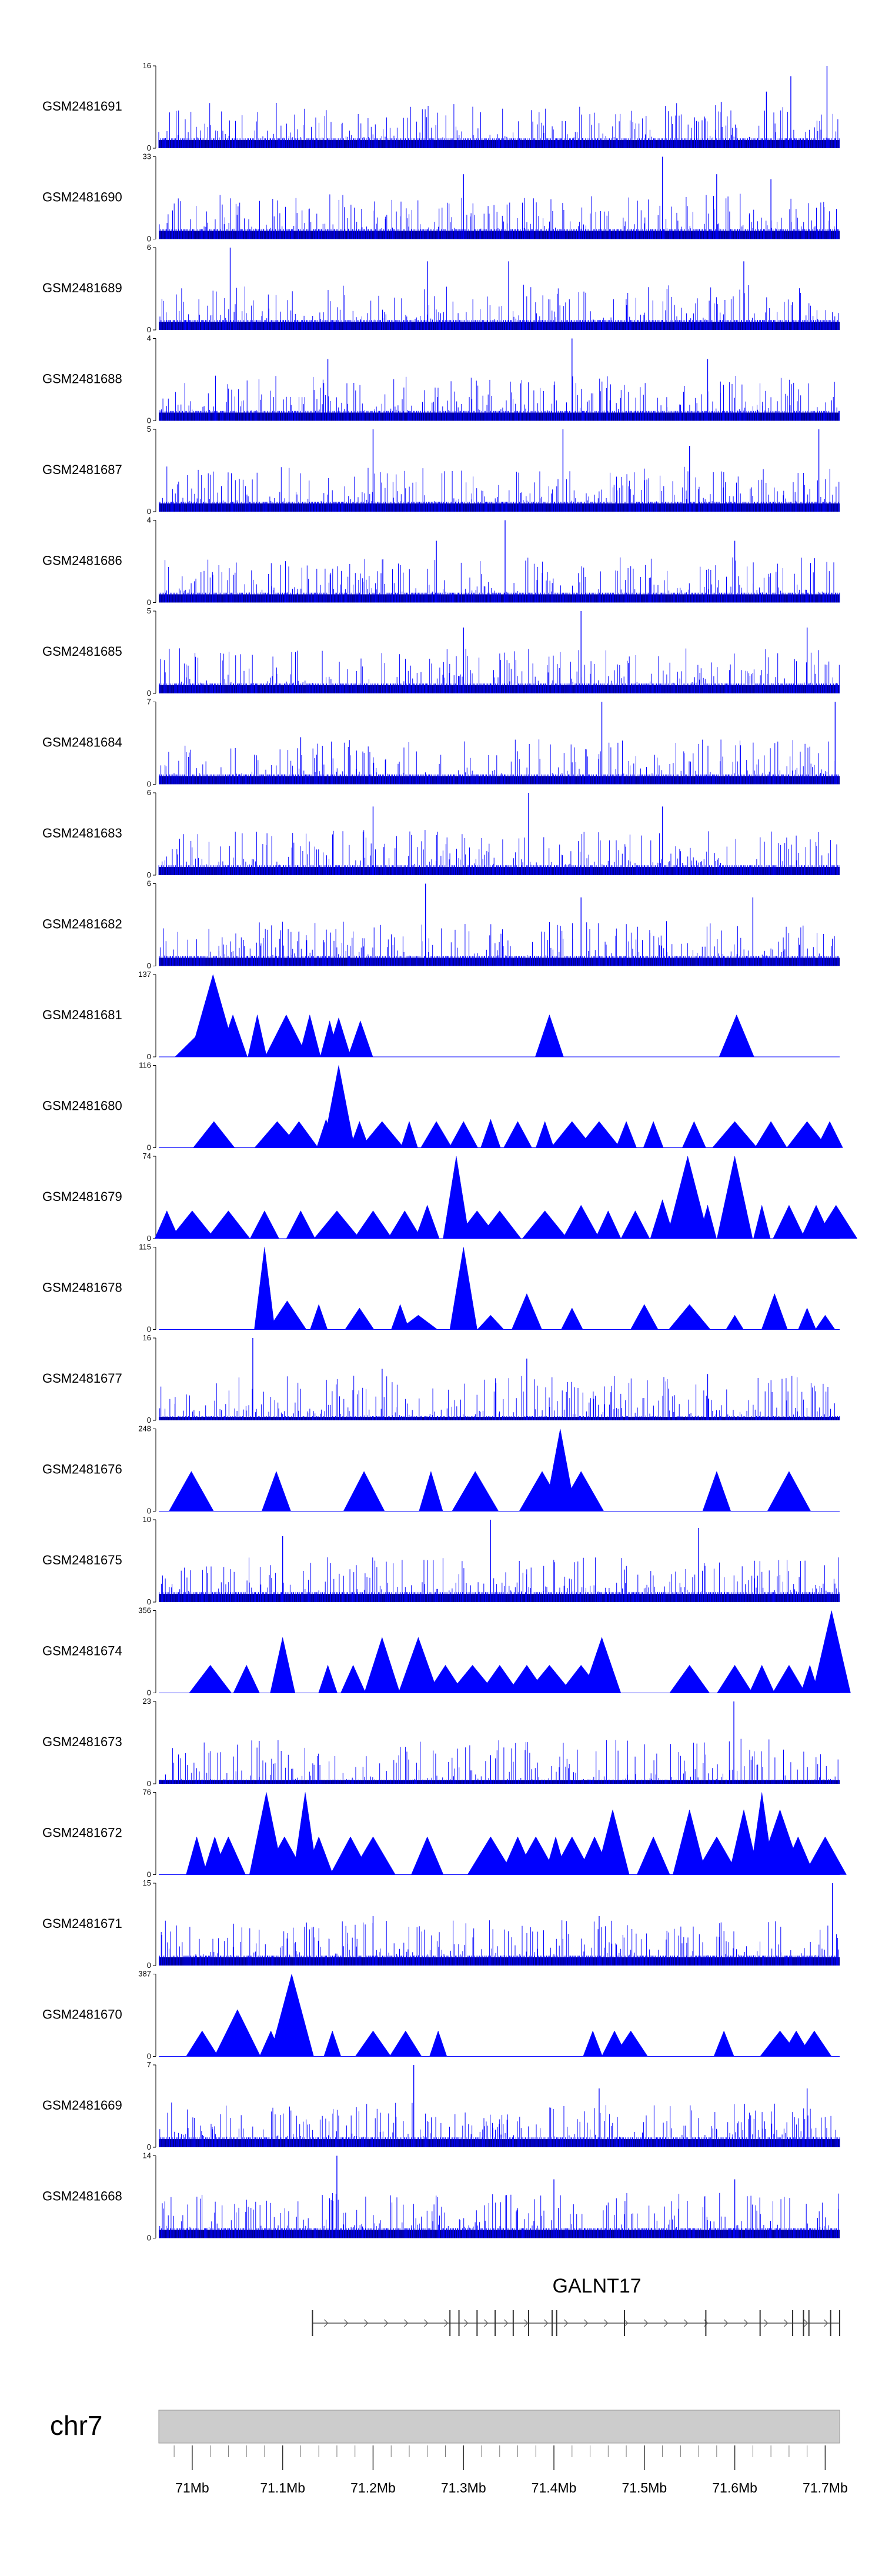  I want to click on track-GSM2481678: GSM2481678 115 0, so click(441, 1288).